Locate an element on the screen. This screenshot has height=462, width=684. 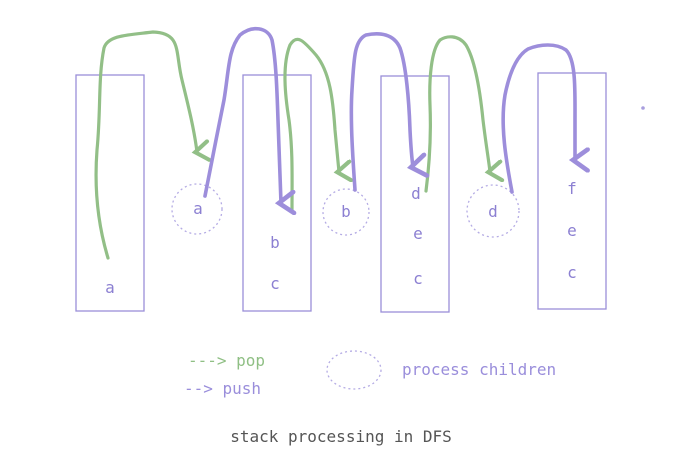
process-node-d-label: d is located at coordinates (493, 211).